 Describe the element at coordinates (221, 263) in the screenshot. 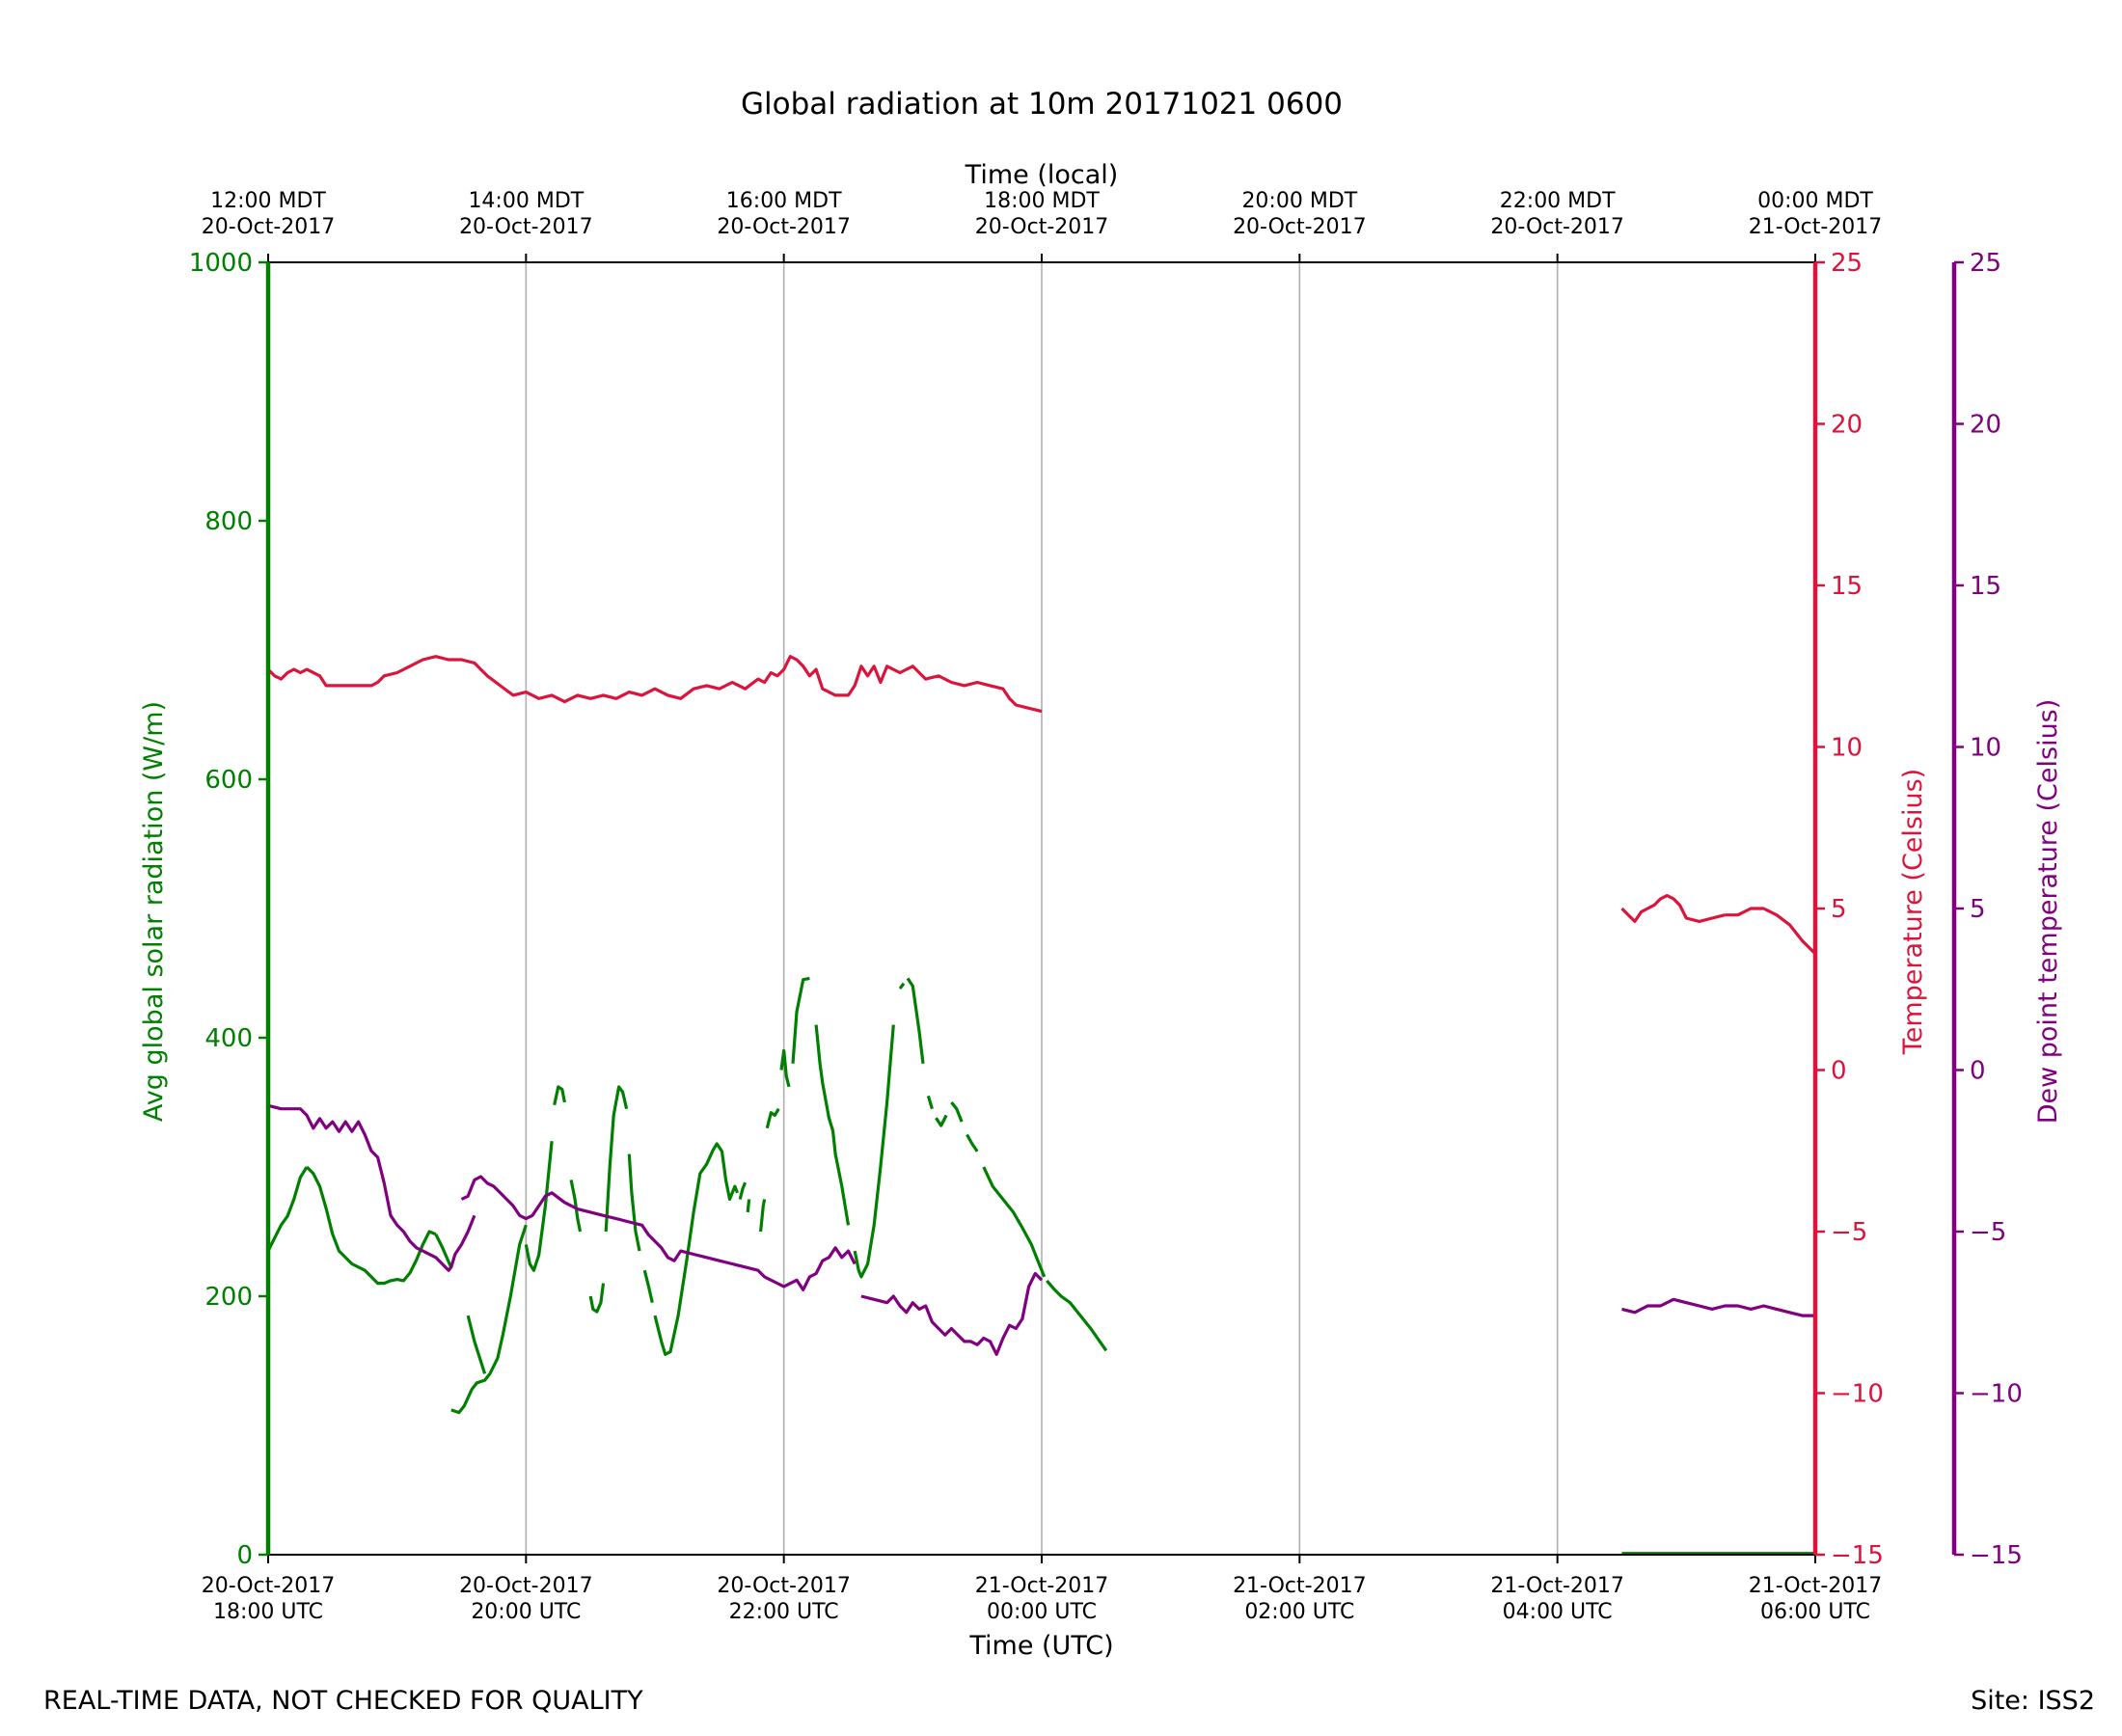

I see `y-tick-label-radiation: 1000` at that location.